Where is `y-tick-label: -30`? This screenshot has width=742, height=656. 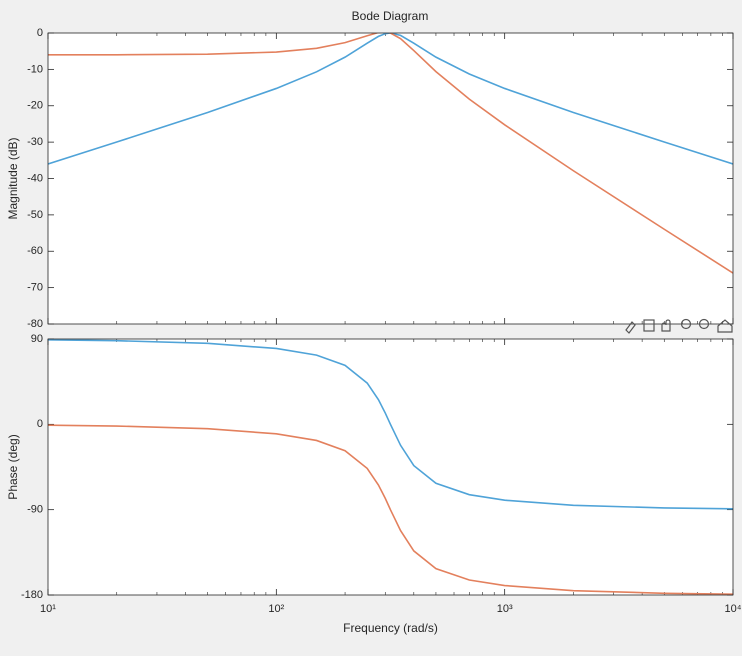
y-tick-label: -30 is located at coordinates (35, 142).